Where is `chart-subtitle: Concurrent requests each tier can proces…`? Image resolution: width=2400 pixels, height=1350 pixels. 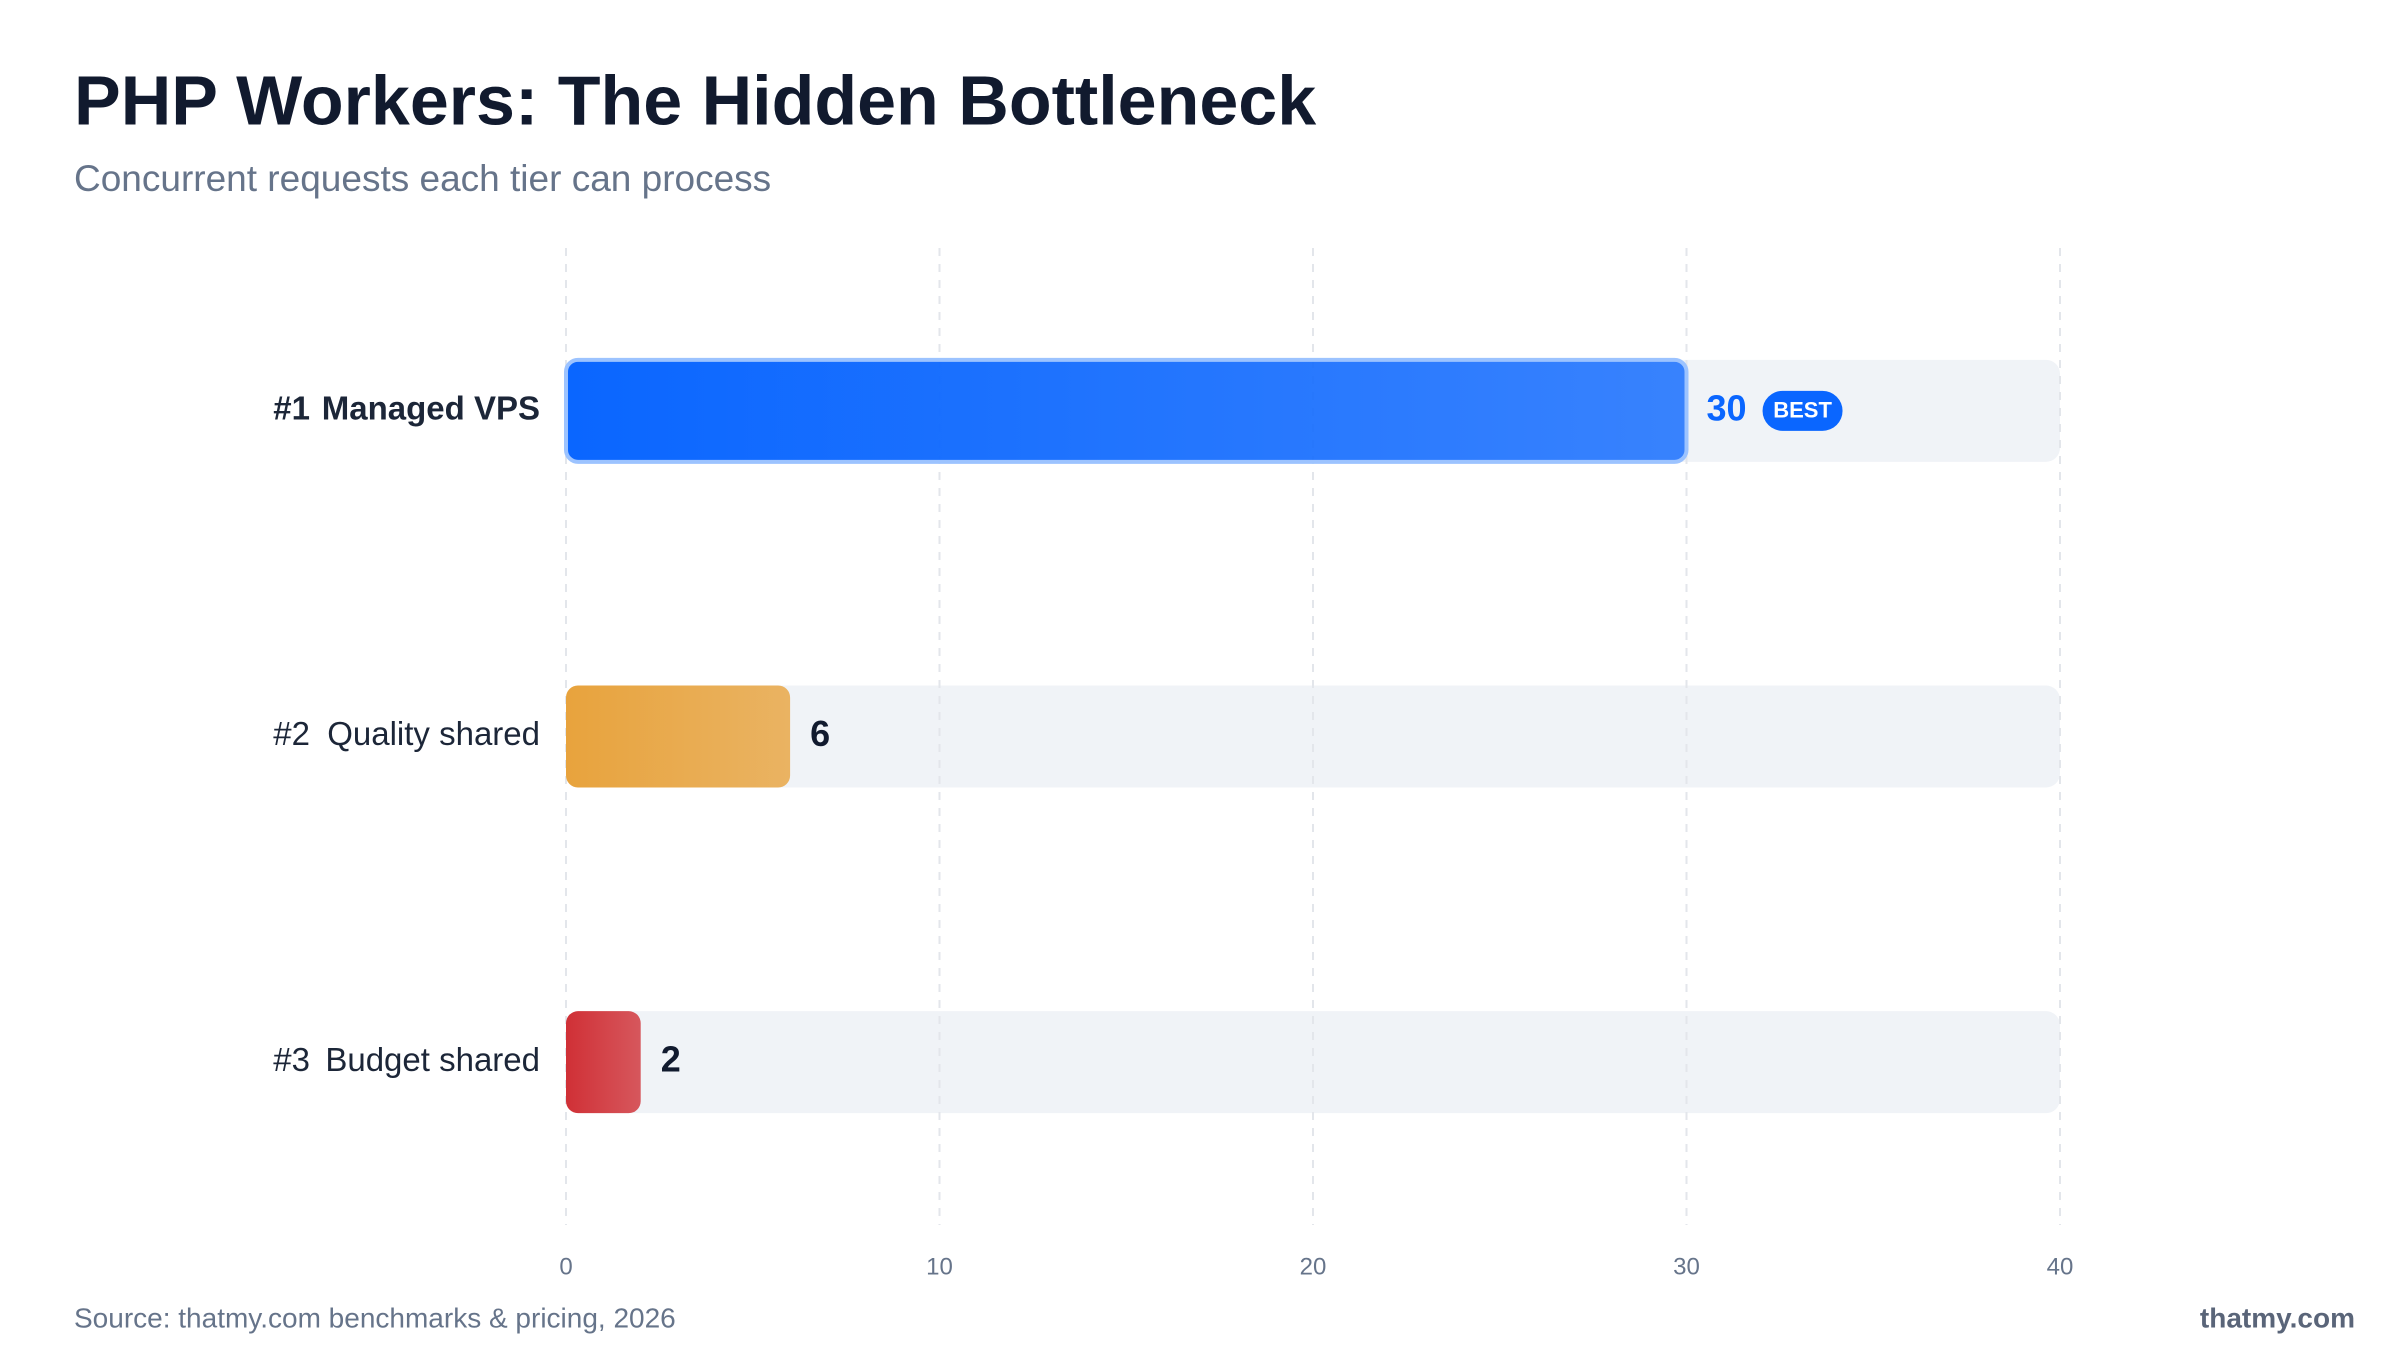
chart-subtitle: Concurrent requests each tier can proces… is located at coordinates (422, 178).